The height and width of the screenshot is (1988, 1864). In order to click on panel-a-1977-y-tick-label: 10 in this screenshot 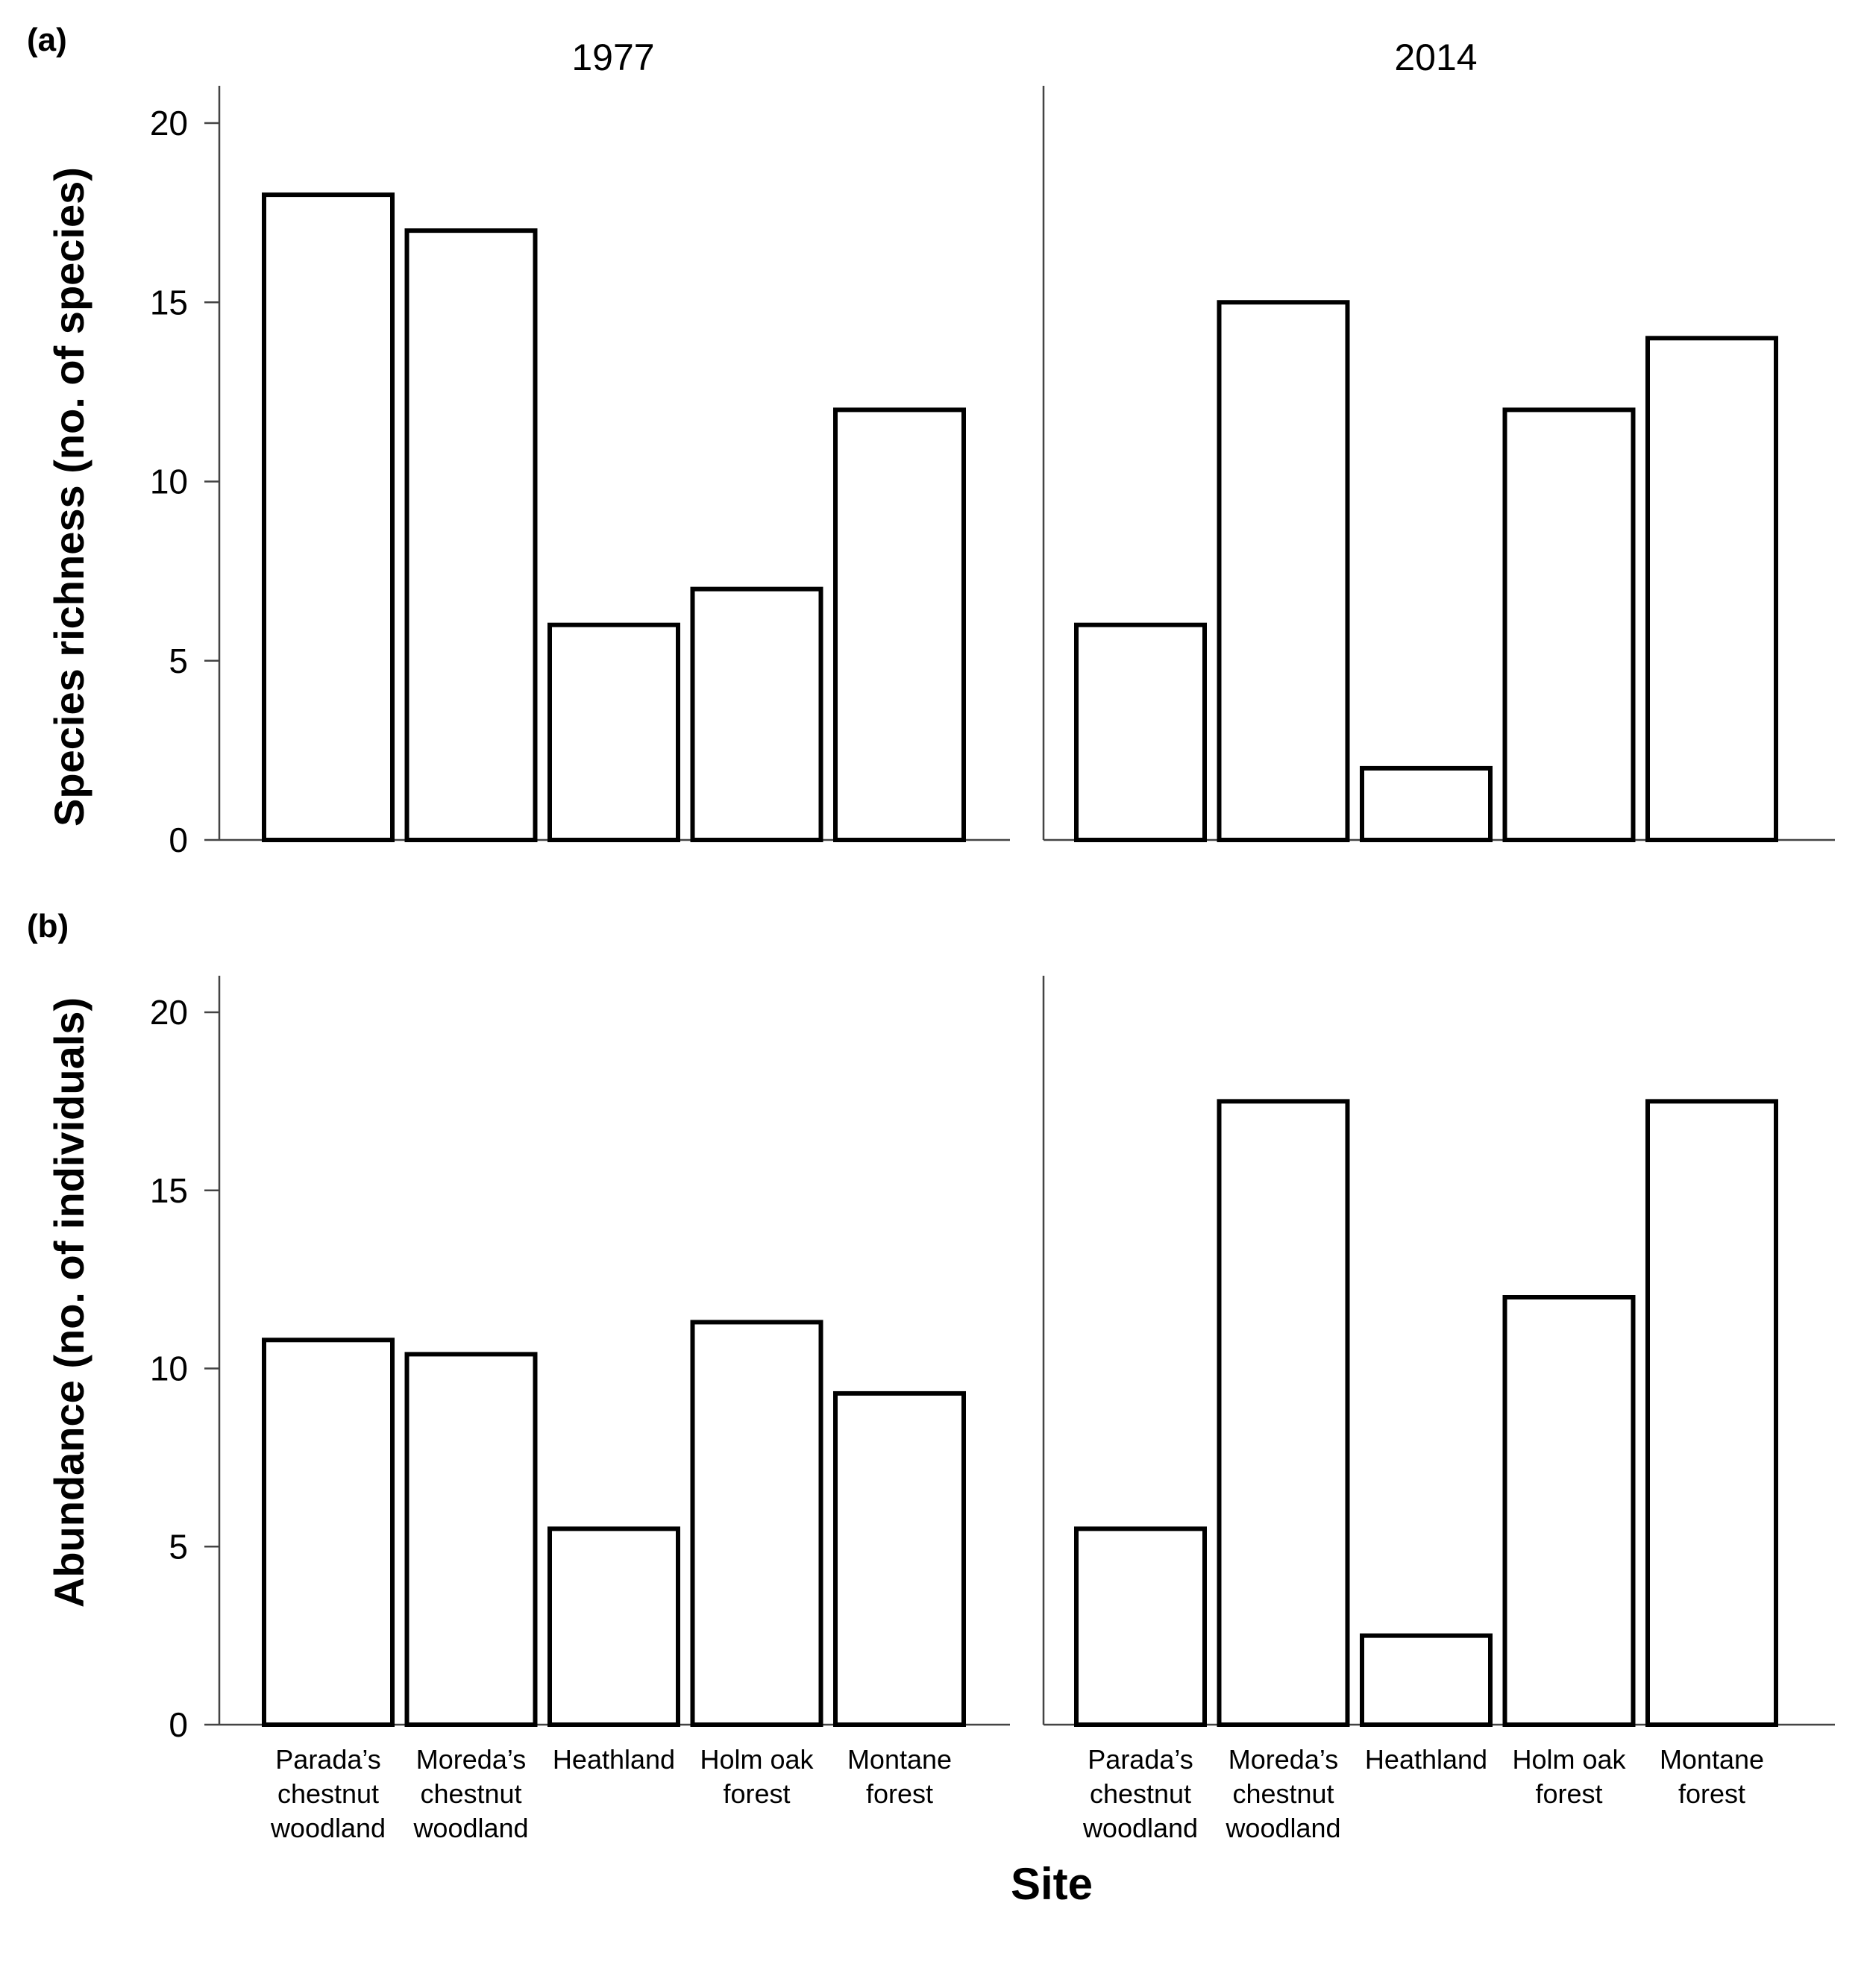, I will do `click(169, 481)`.